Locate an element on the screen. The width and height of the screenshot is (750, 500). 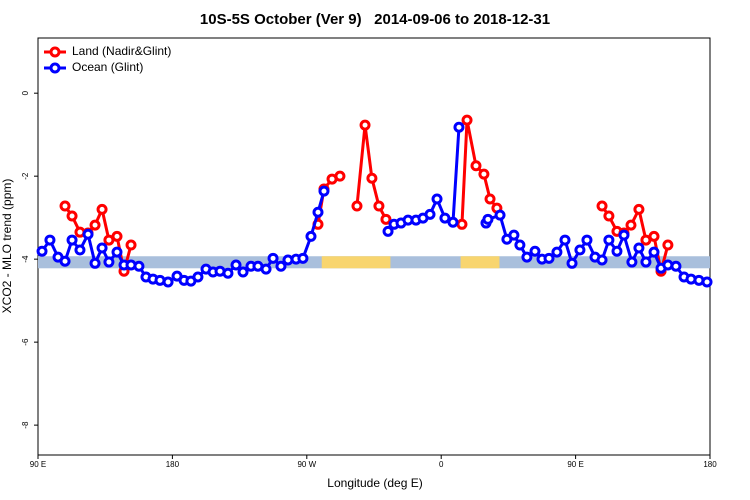
legend-label: Ocean (Glint) is located at coordinates (107, 67).